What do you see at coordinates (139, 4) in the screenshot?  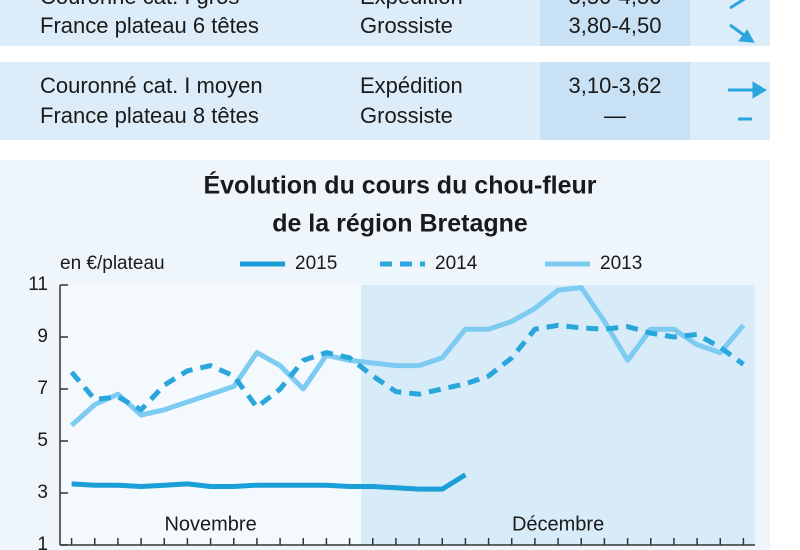 I see `table-cell: Couronné cat. I gros` at bounding box center [139, 4].